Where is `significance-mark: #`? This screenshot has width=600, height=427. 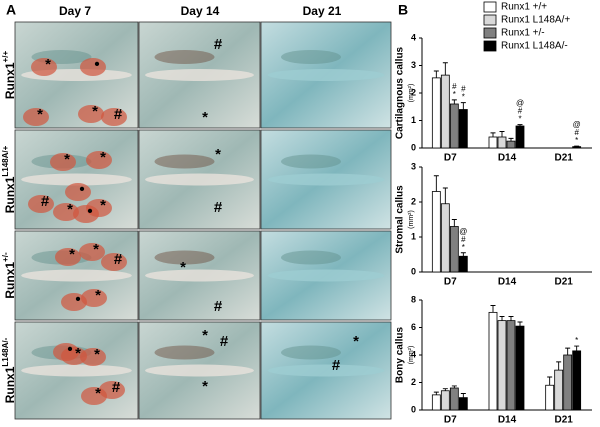 significance-mark: # is located at coordinates (454, 86).